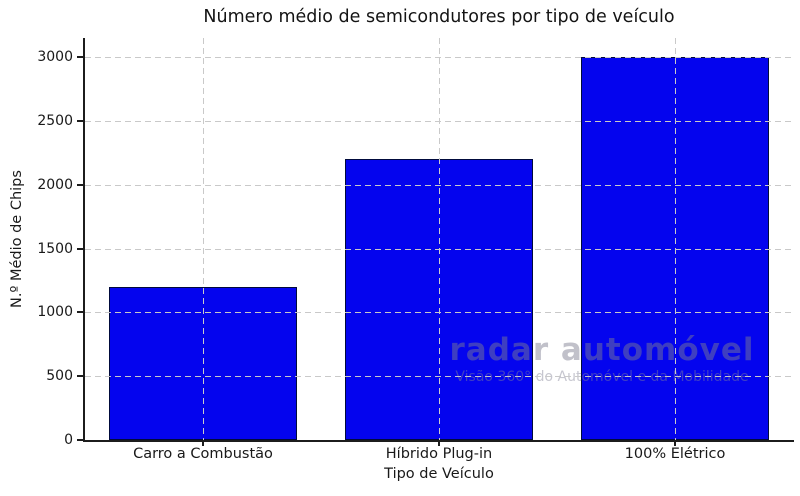 The image size is (800, 496). Describe the element at coordinates (68, 440) in the screenshot. I see `y-tick-label-0: 0` at that location.